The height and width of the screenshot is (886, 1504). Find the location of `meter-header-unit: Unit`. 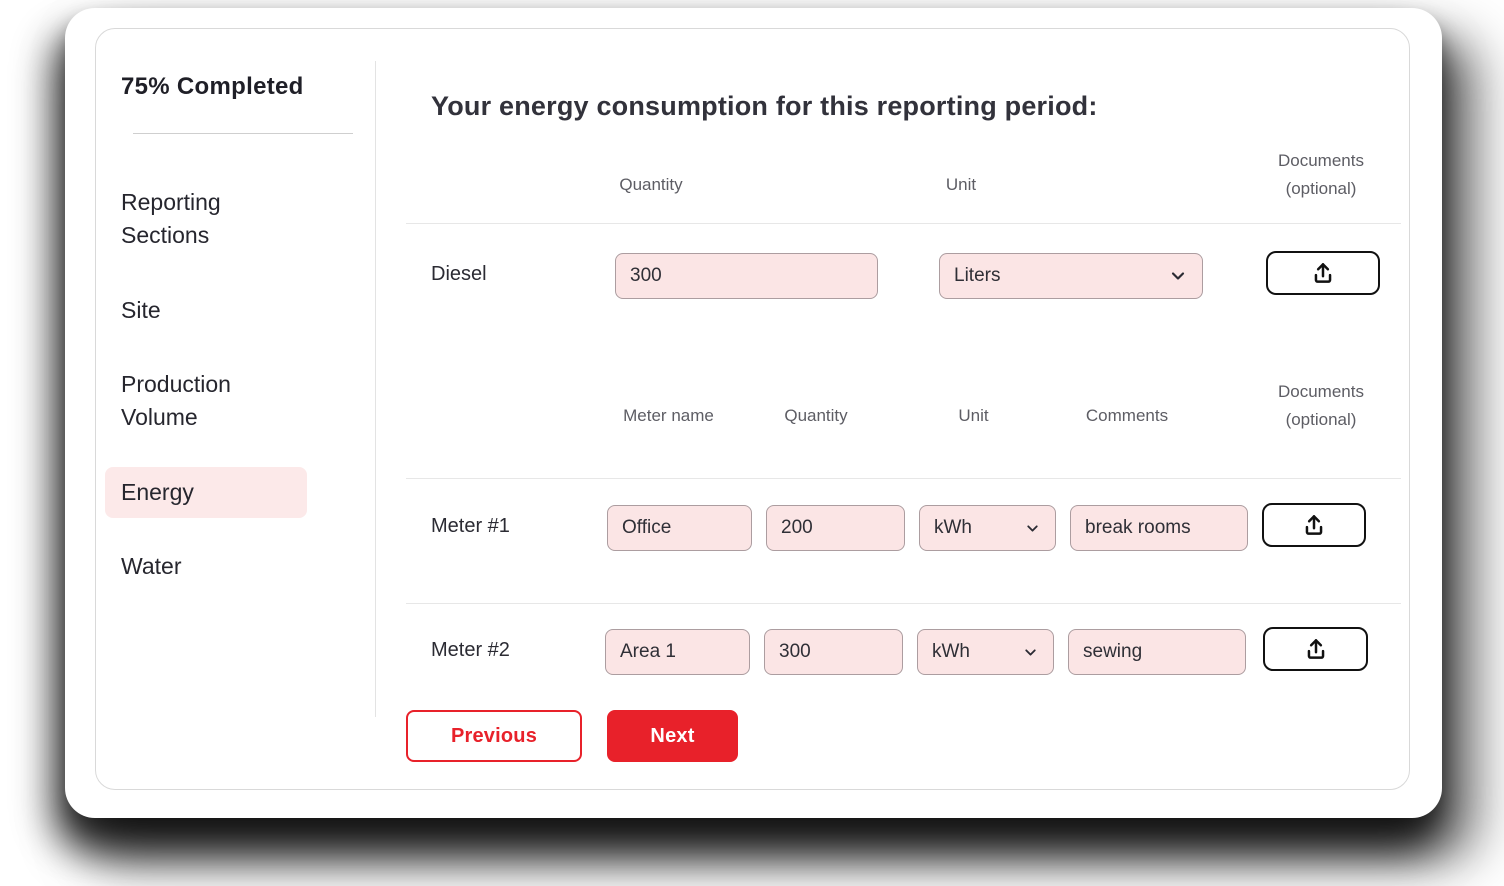

meter-header-unit: Unit is located at coordinates (973, 415).